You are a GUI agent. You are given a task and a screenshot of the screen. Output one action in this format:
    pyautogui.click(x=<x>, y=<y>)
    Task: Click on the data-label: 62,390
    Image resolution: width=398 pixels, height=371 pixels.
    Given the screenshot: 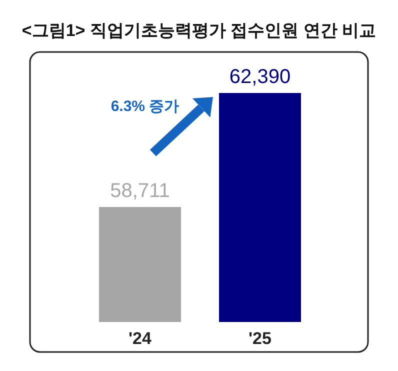 What is the action you would take?
    pyautogui.click(x=260, y=77)
    